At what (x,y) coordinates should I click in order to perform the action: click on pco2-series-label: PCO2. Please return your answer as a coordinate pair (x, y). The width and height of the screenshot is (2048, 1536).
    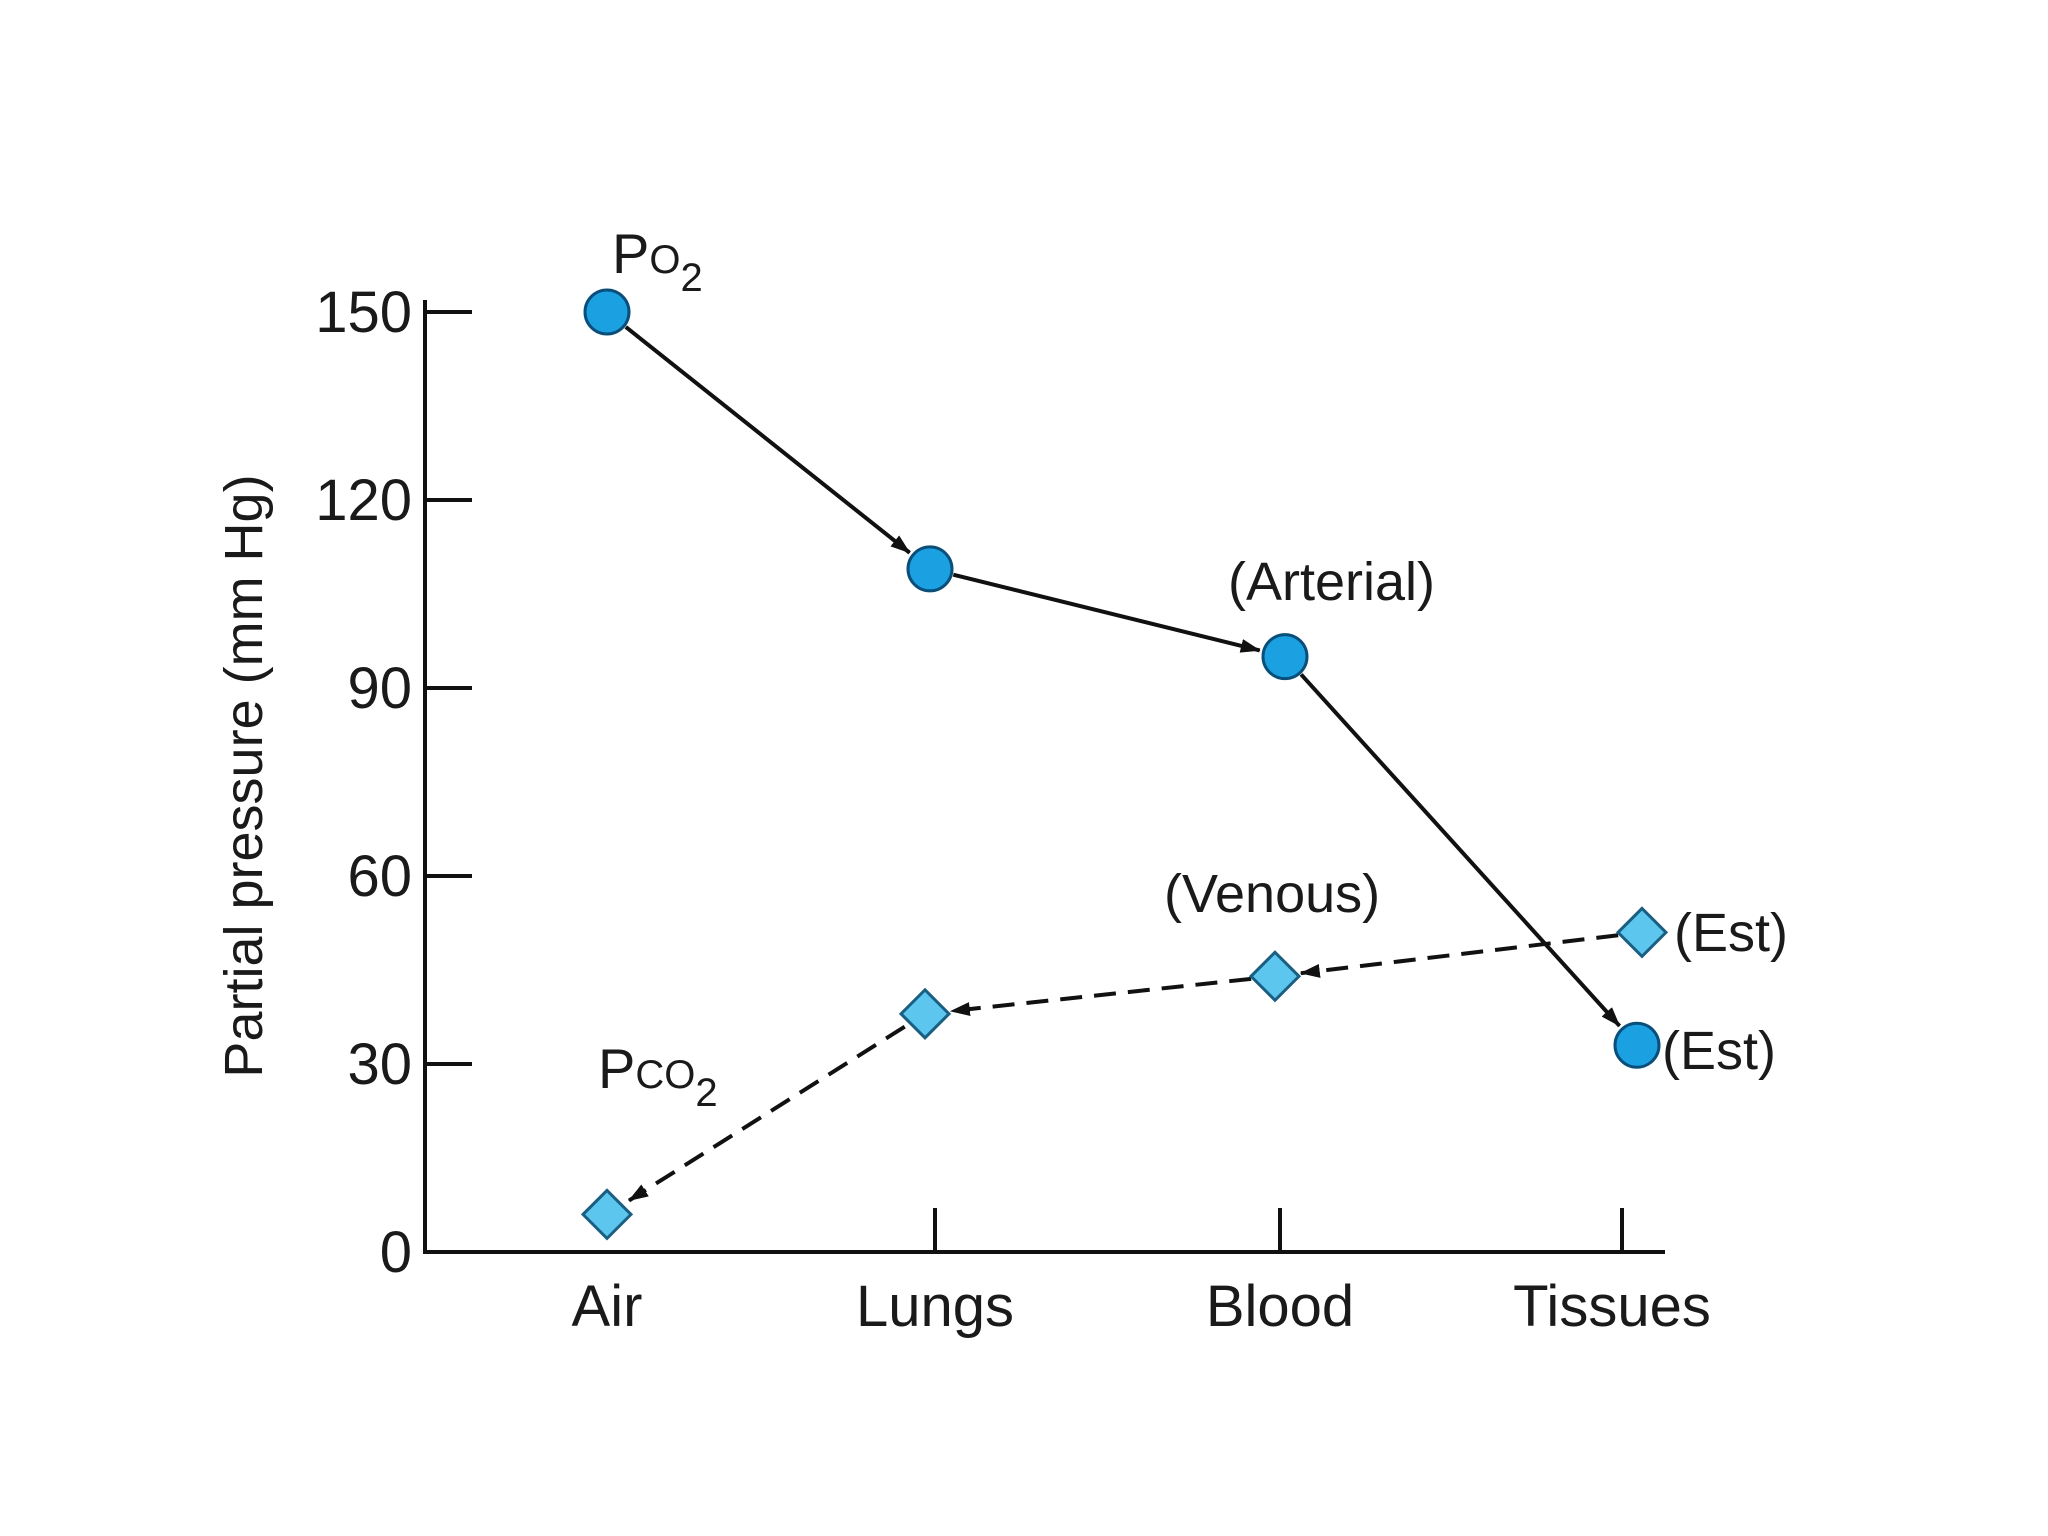
    Looking at the image, I should click on (658, 1076).